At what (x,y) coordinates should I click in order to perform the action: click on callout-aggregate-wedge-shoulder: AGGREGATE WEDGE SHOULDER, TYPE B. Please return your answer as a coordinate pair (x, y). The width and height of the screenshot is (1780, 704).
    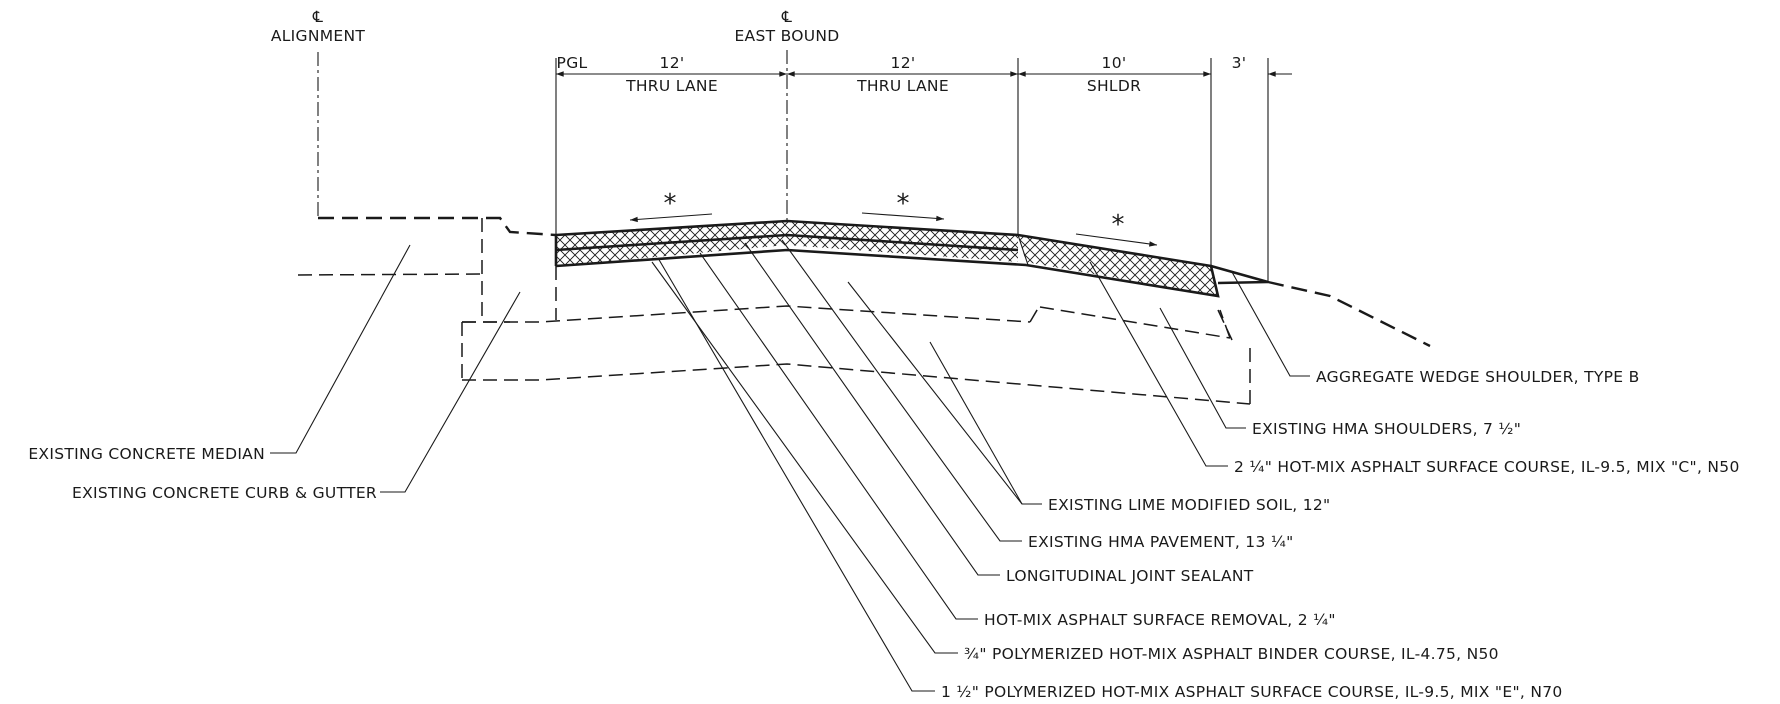
    Looking at the image, I should click on (1478, 377).